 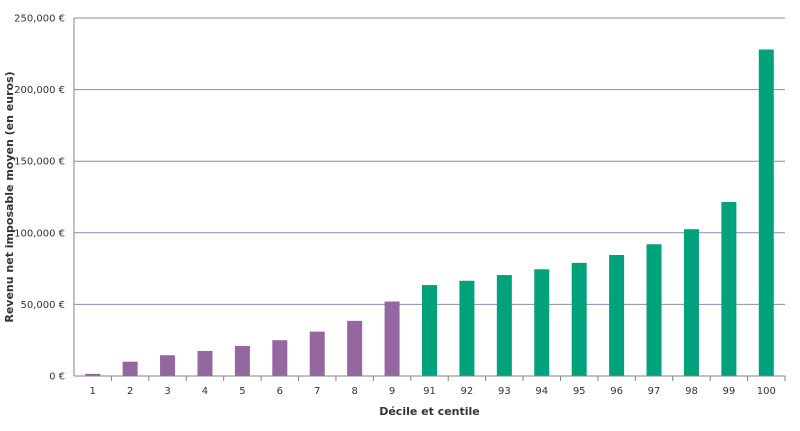 I want to click on x-tick-label: 1, so click(x=93, y=391).